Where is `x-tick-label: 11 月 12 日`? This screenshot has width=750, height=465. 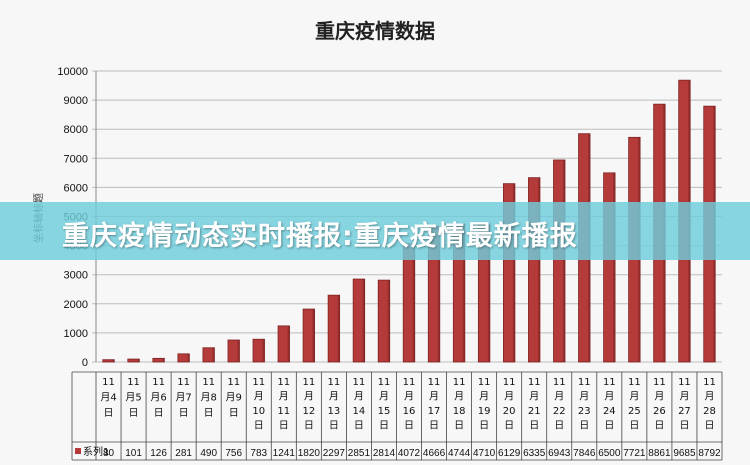
x-tick-label: 11 月 12 日 is located at coordinates (308, 404).